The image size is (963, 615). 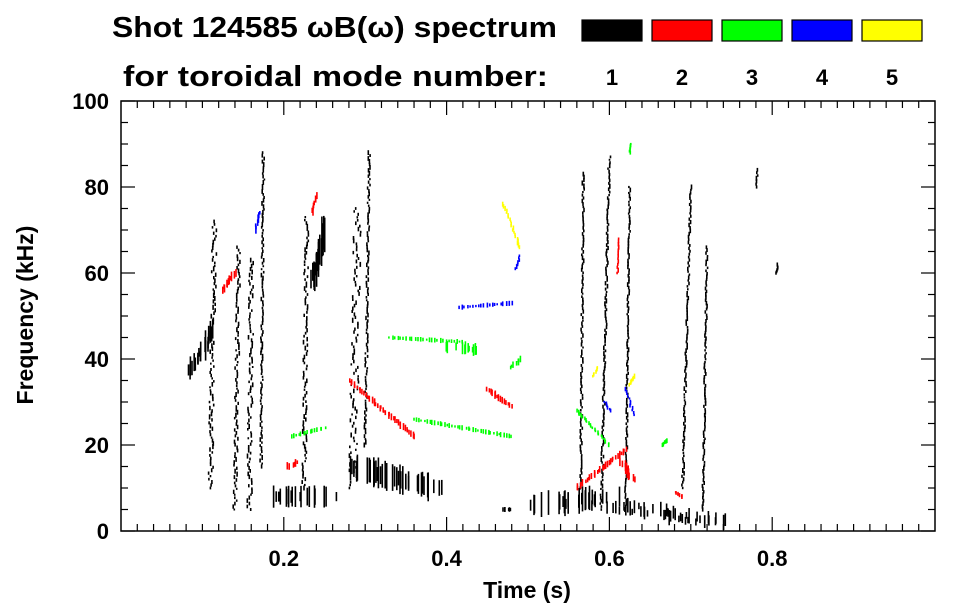 I want to click on legend-label-3: 3, so click(x=752, y=77).